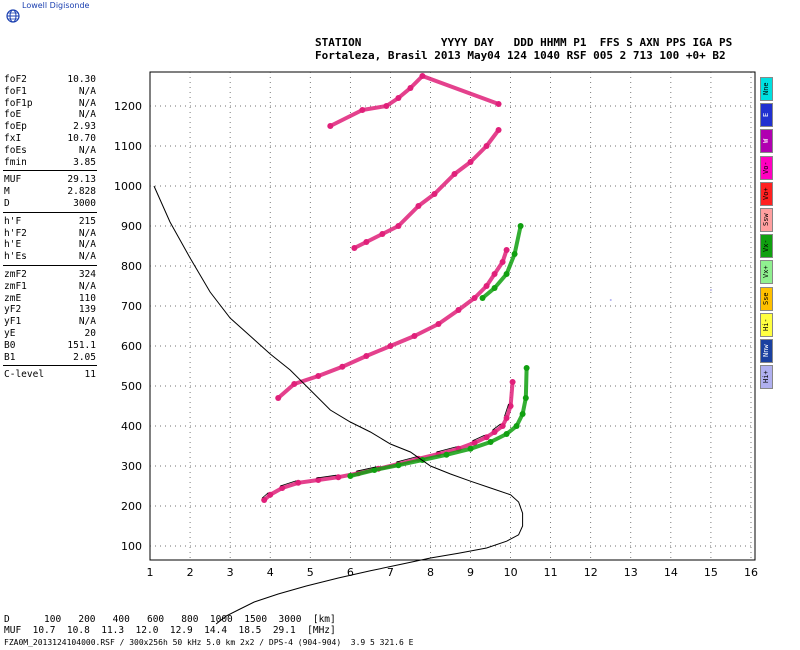  Describe the element at coordinates (766, 246) in the screenshot. I see `legend-item-vx: Vx-` at that location.